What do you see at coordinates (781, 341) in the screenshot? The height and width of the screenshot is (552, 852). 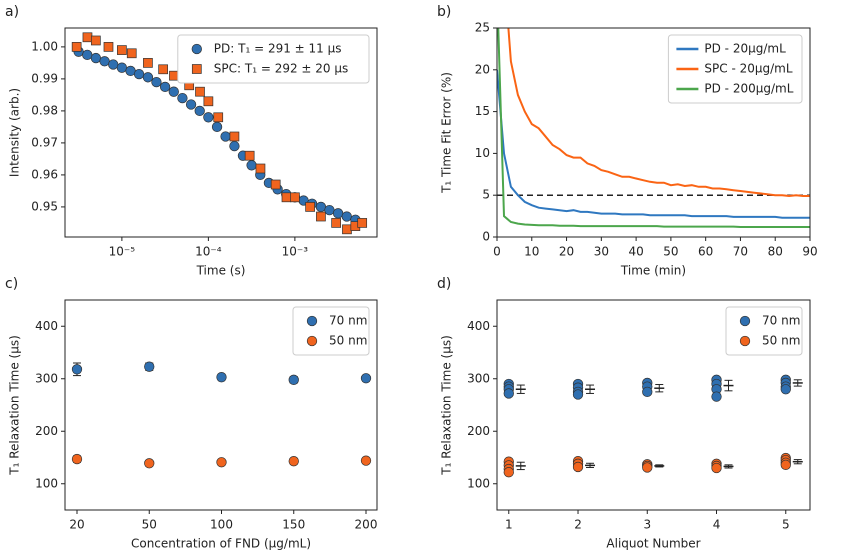 I see `legend-label: 50 nm` at bounding box center [781, 341].